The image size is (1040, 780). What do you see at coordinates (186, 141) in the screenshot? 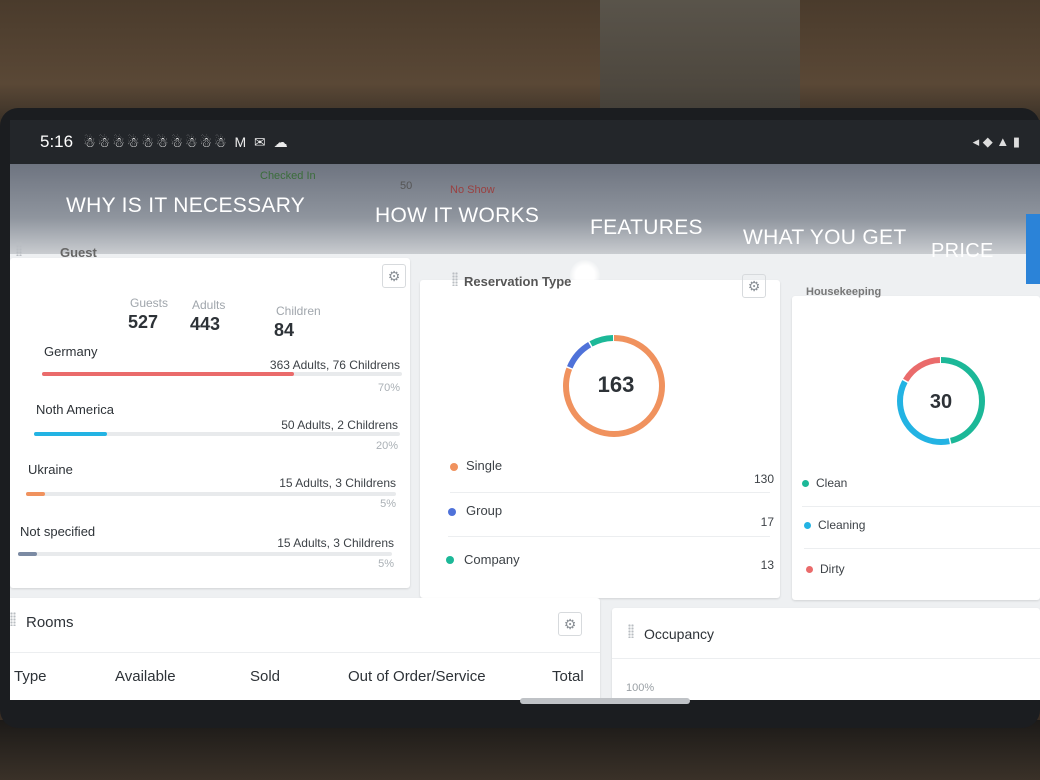
I see `notification-icons: ☃☃☃☃☃☃☃☃☃☃ M ✉ ☁` at bounding box center [186, 141].